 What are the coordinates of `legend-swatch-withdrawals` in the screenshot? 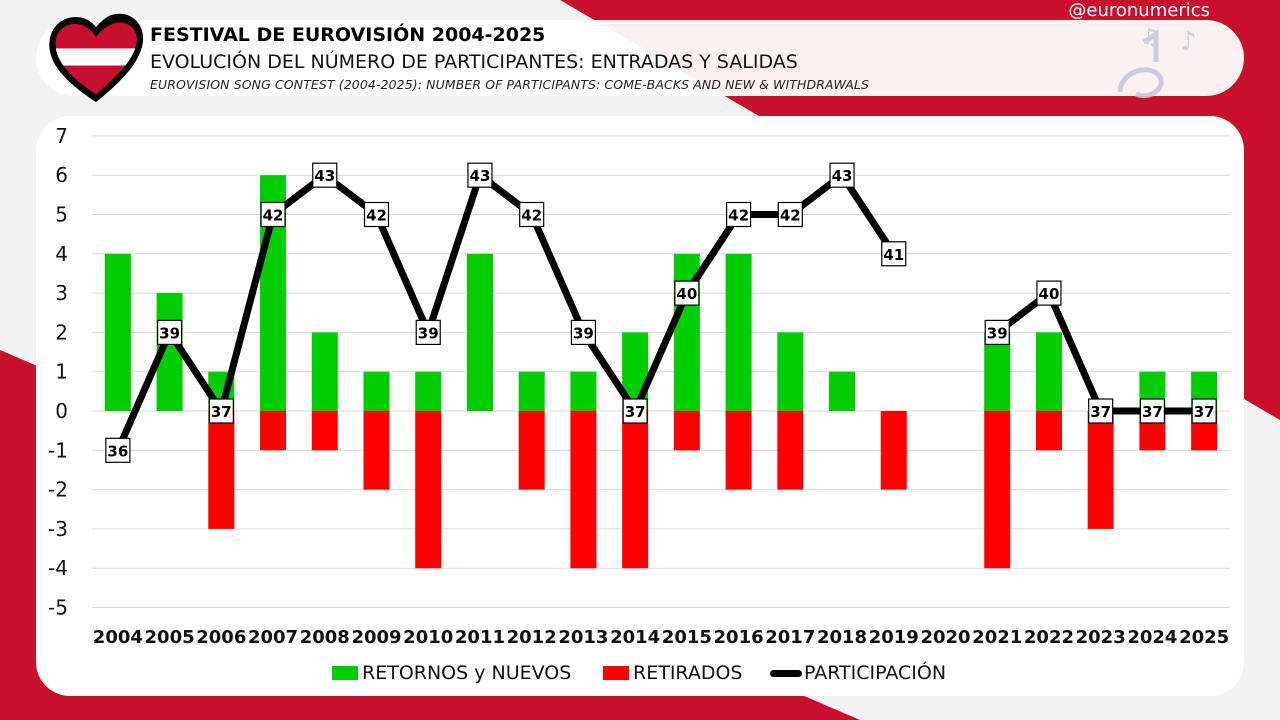 It's located at (616, 673).